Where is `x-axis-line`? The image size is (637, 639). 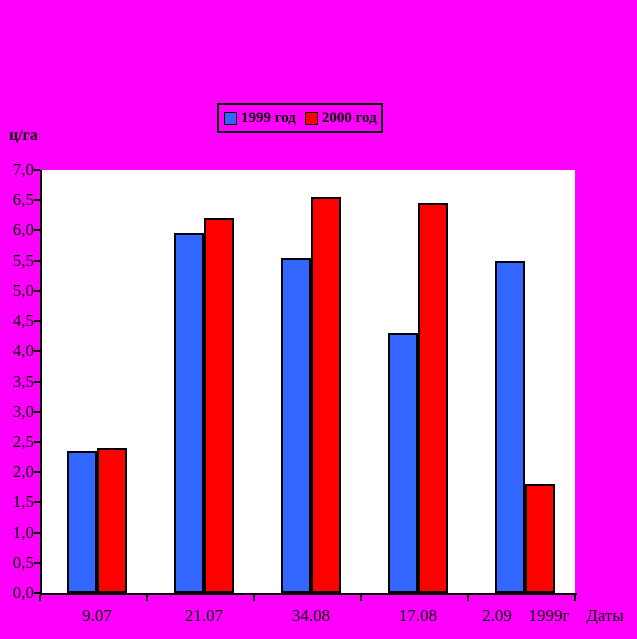
x-axis-line is located at coordinates (308, 594).